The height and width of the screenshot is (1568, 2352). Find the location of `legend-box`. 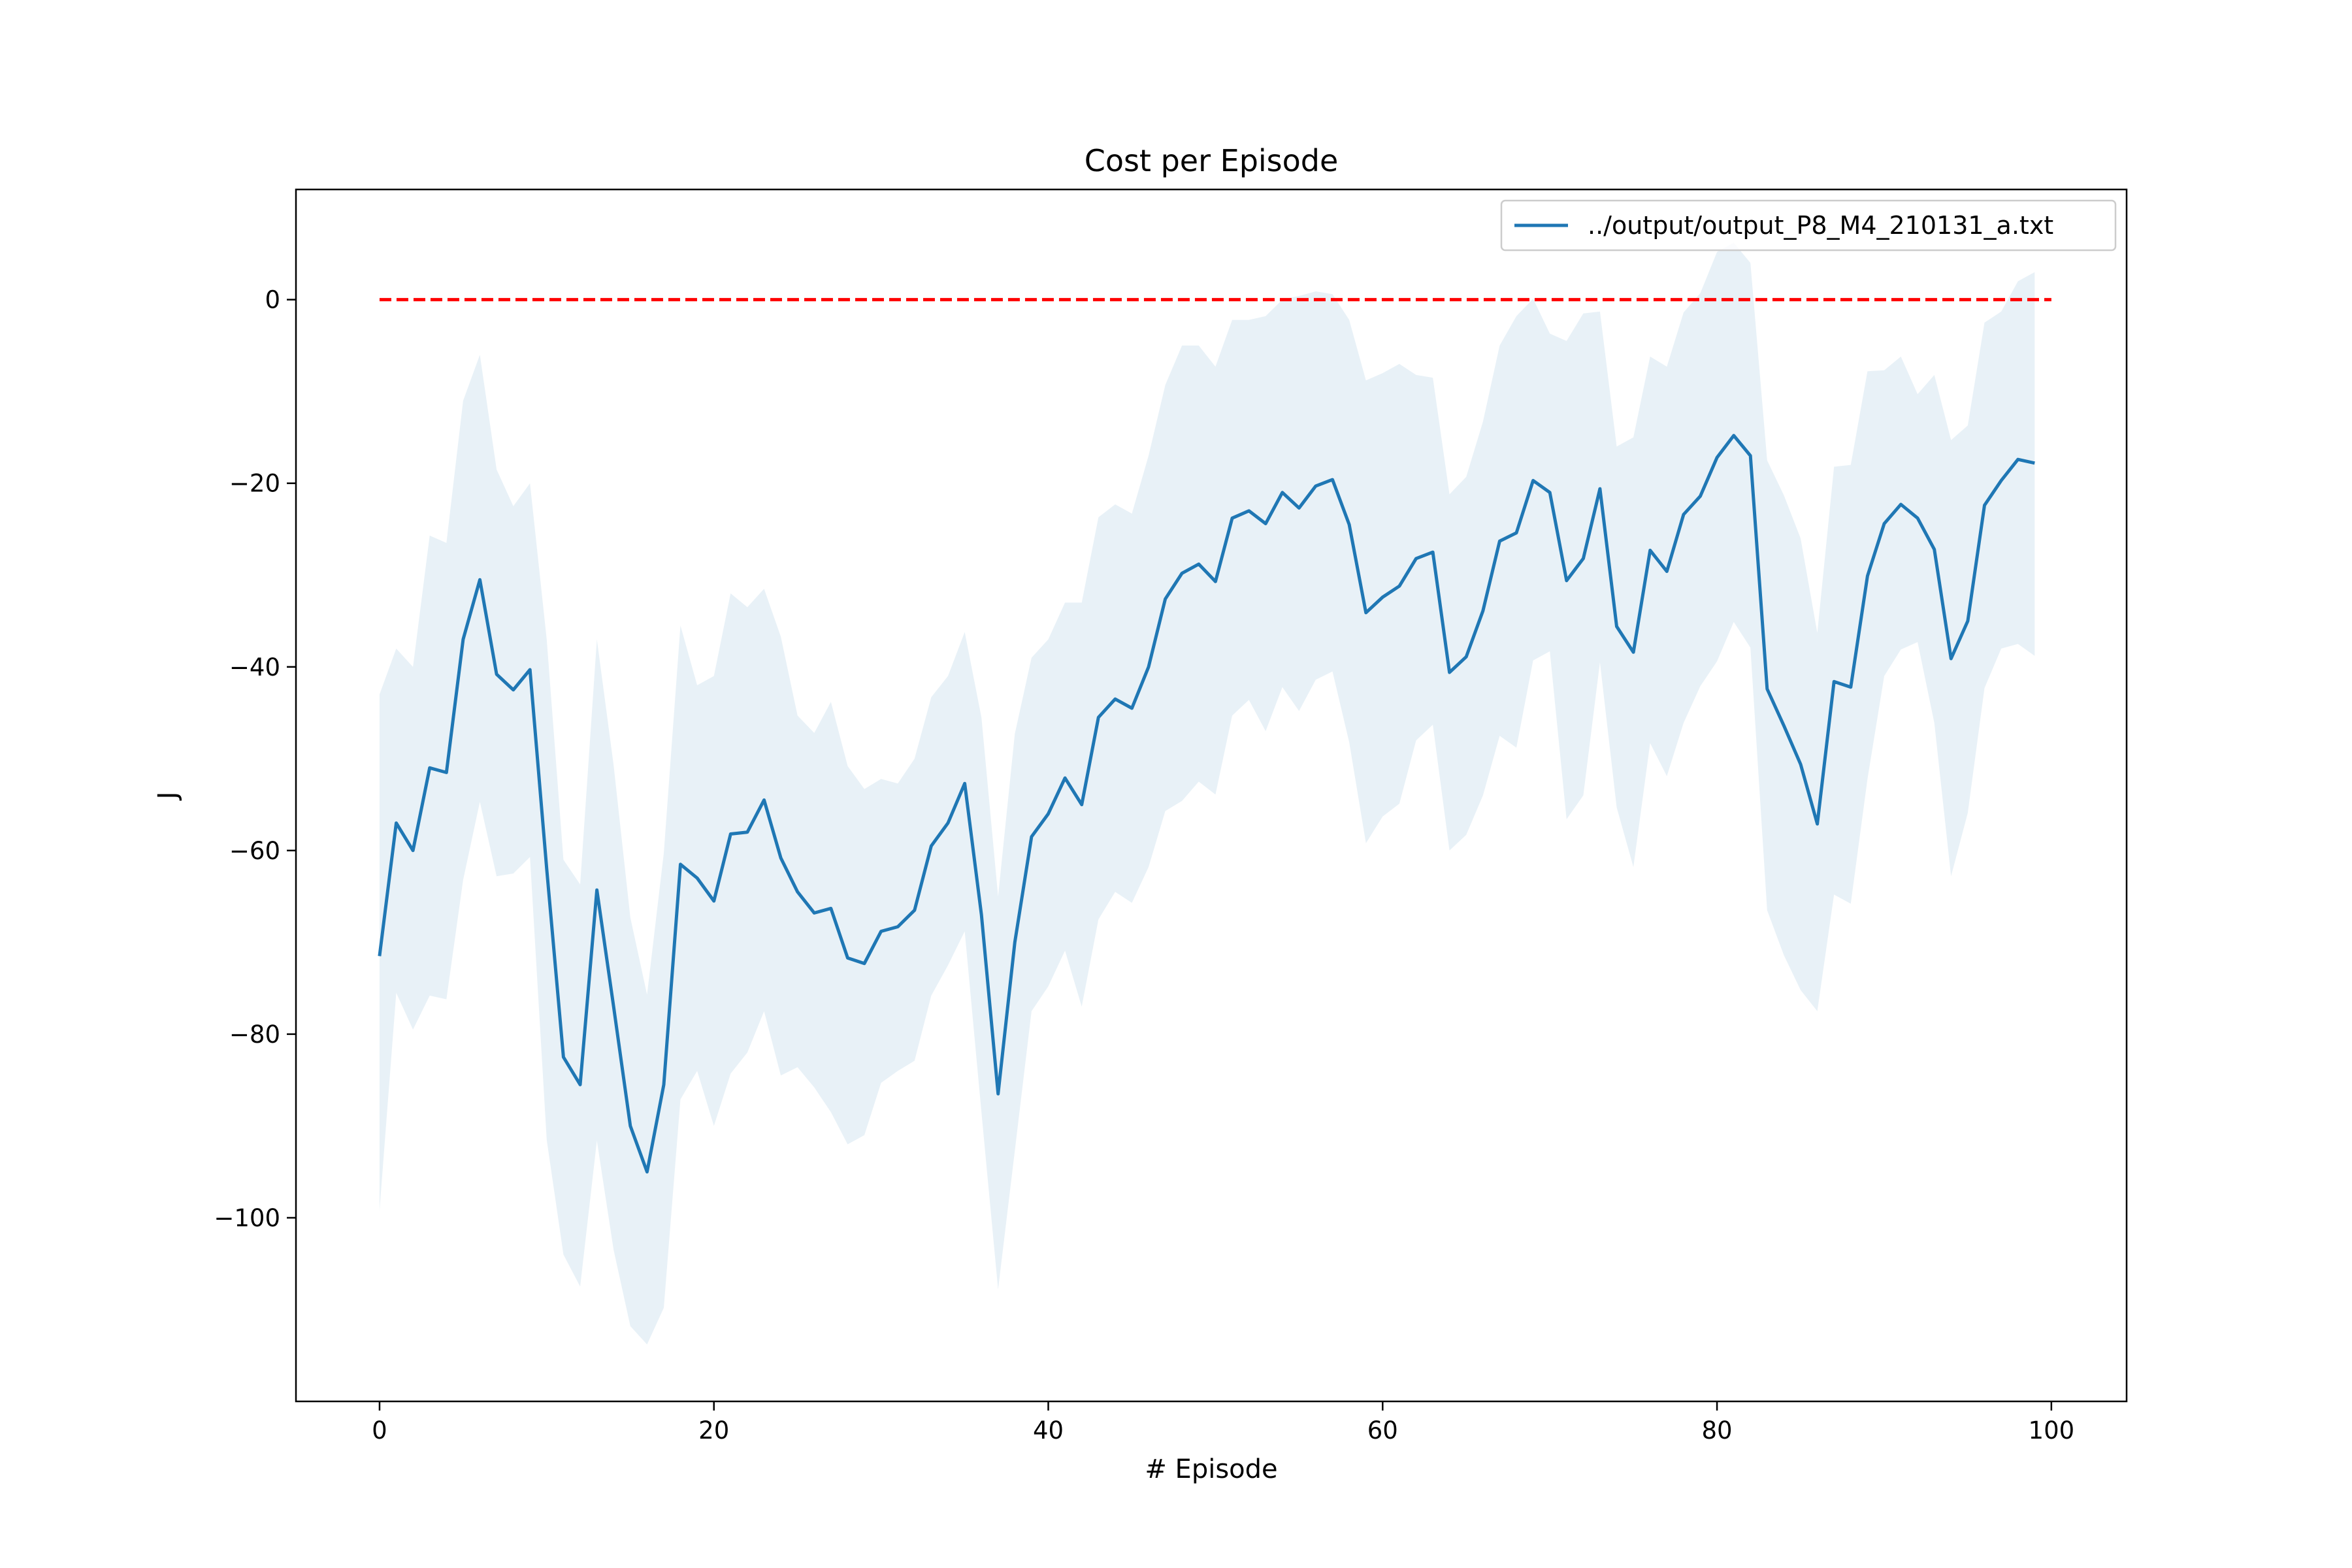

legend-box is located at coordinates (1808, 225).